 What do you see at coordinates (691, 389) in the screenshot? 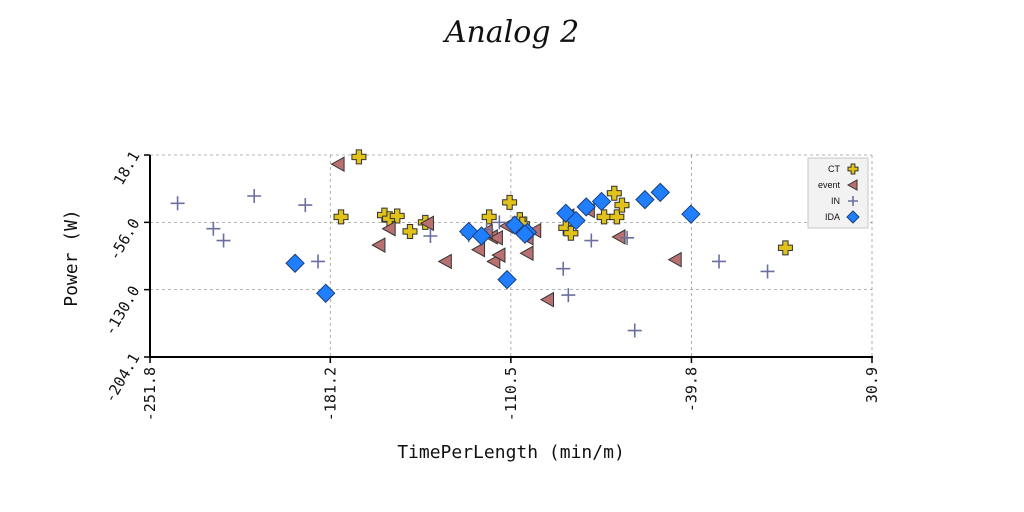
I see `x-tick-label: -39.8` at bounding box center [691, 389].